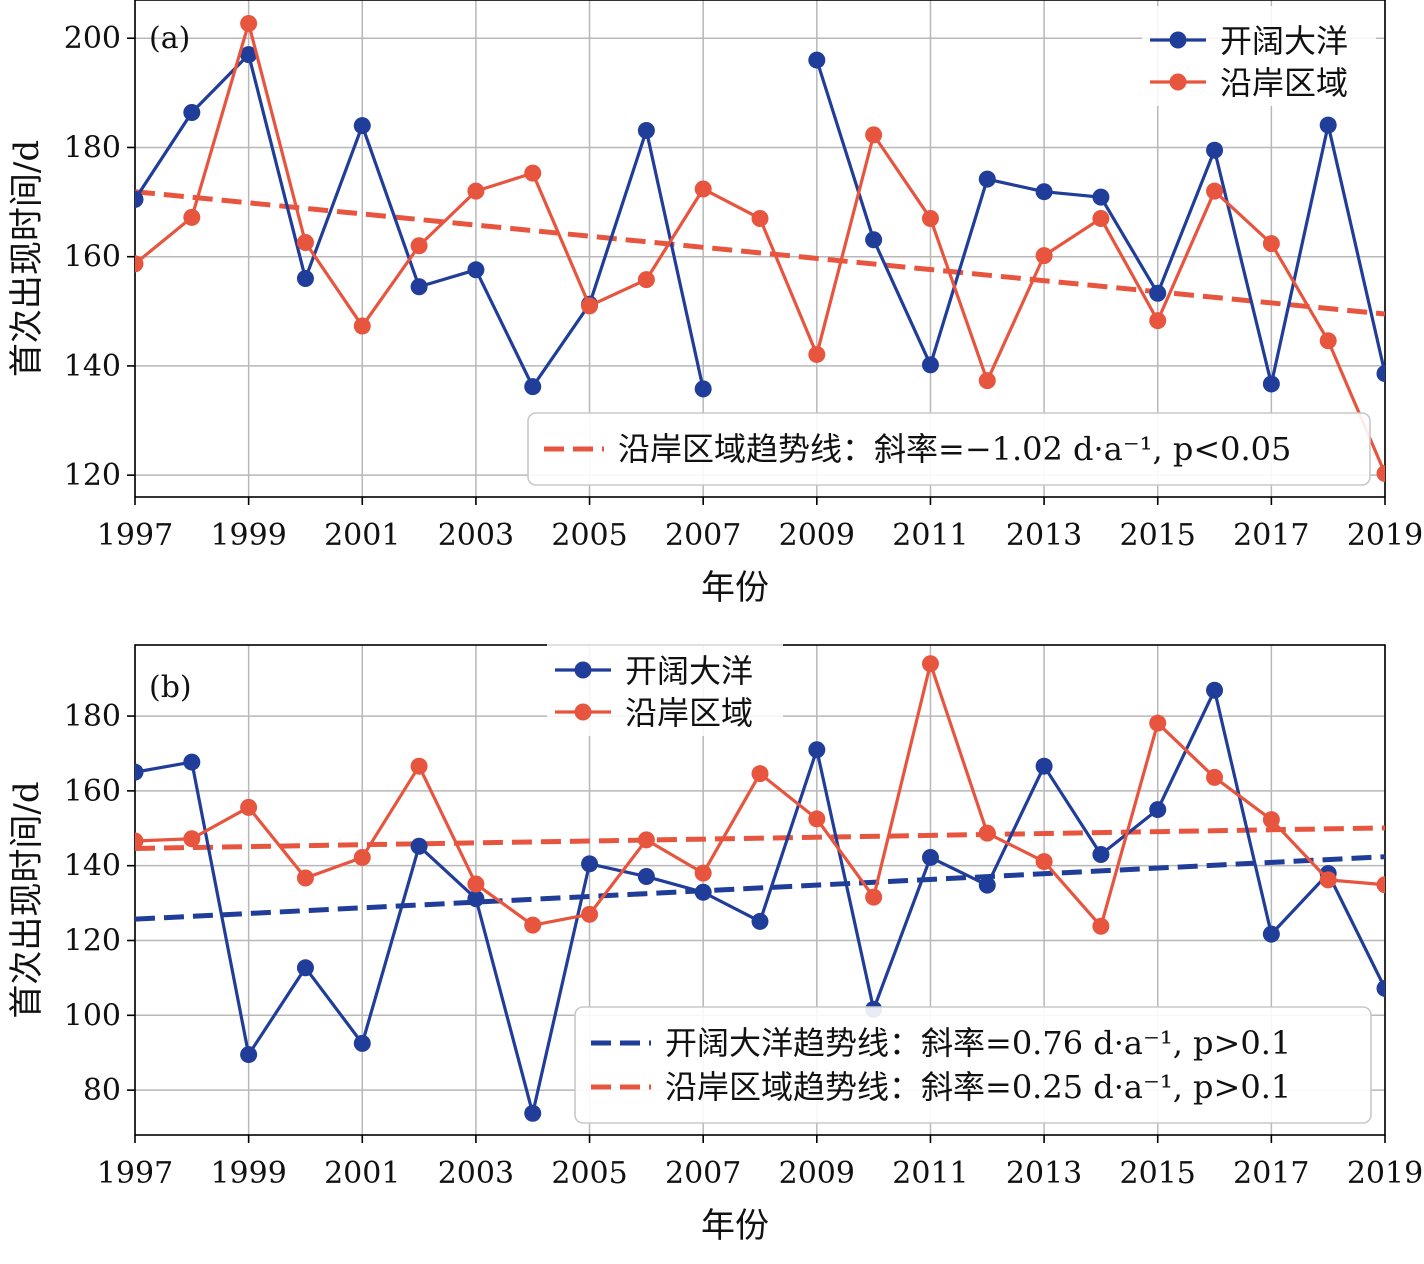 This screenshot has width=1424, height=1264. I want to click on x-tick-label: 2011, so click(930, 1173).